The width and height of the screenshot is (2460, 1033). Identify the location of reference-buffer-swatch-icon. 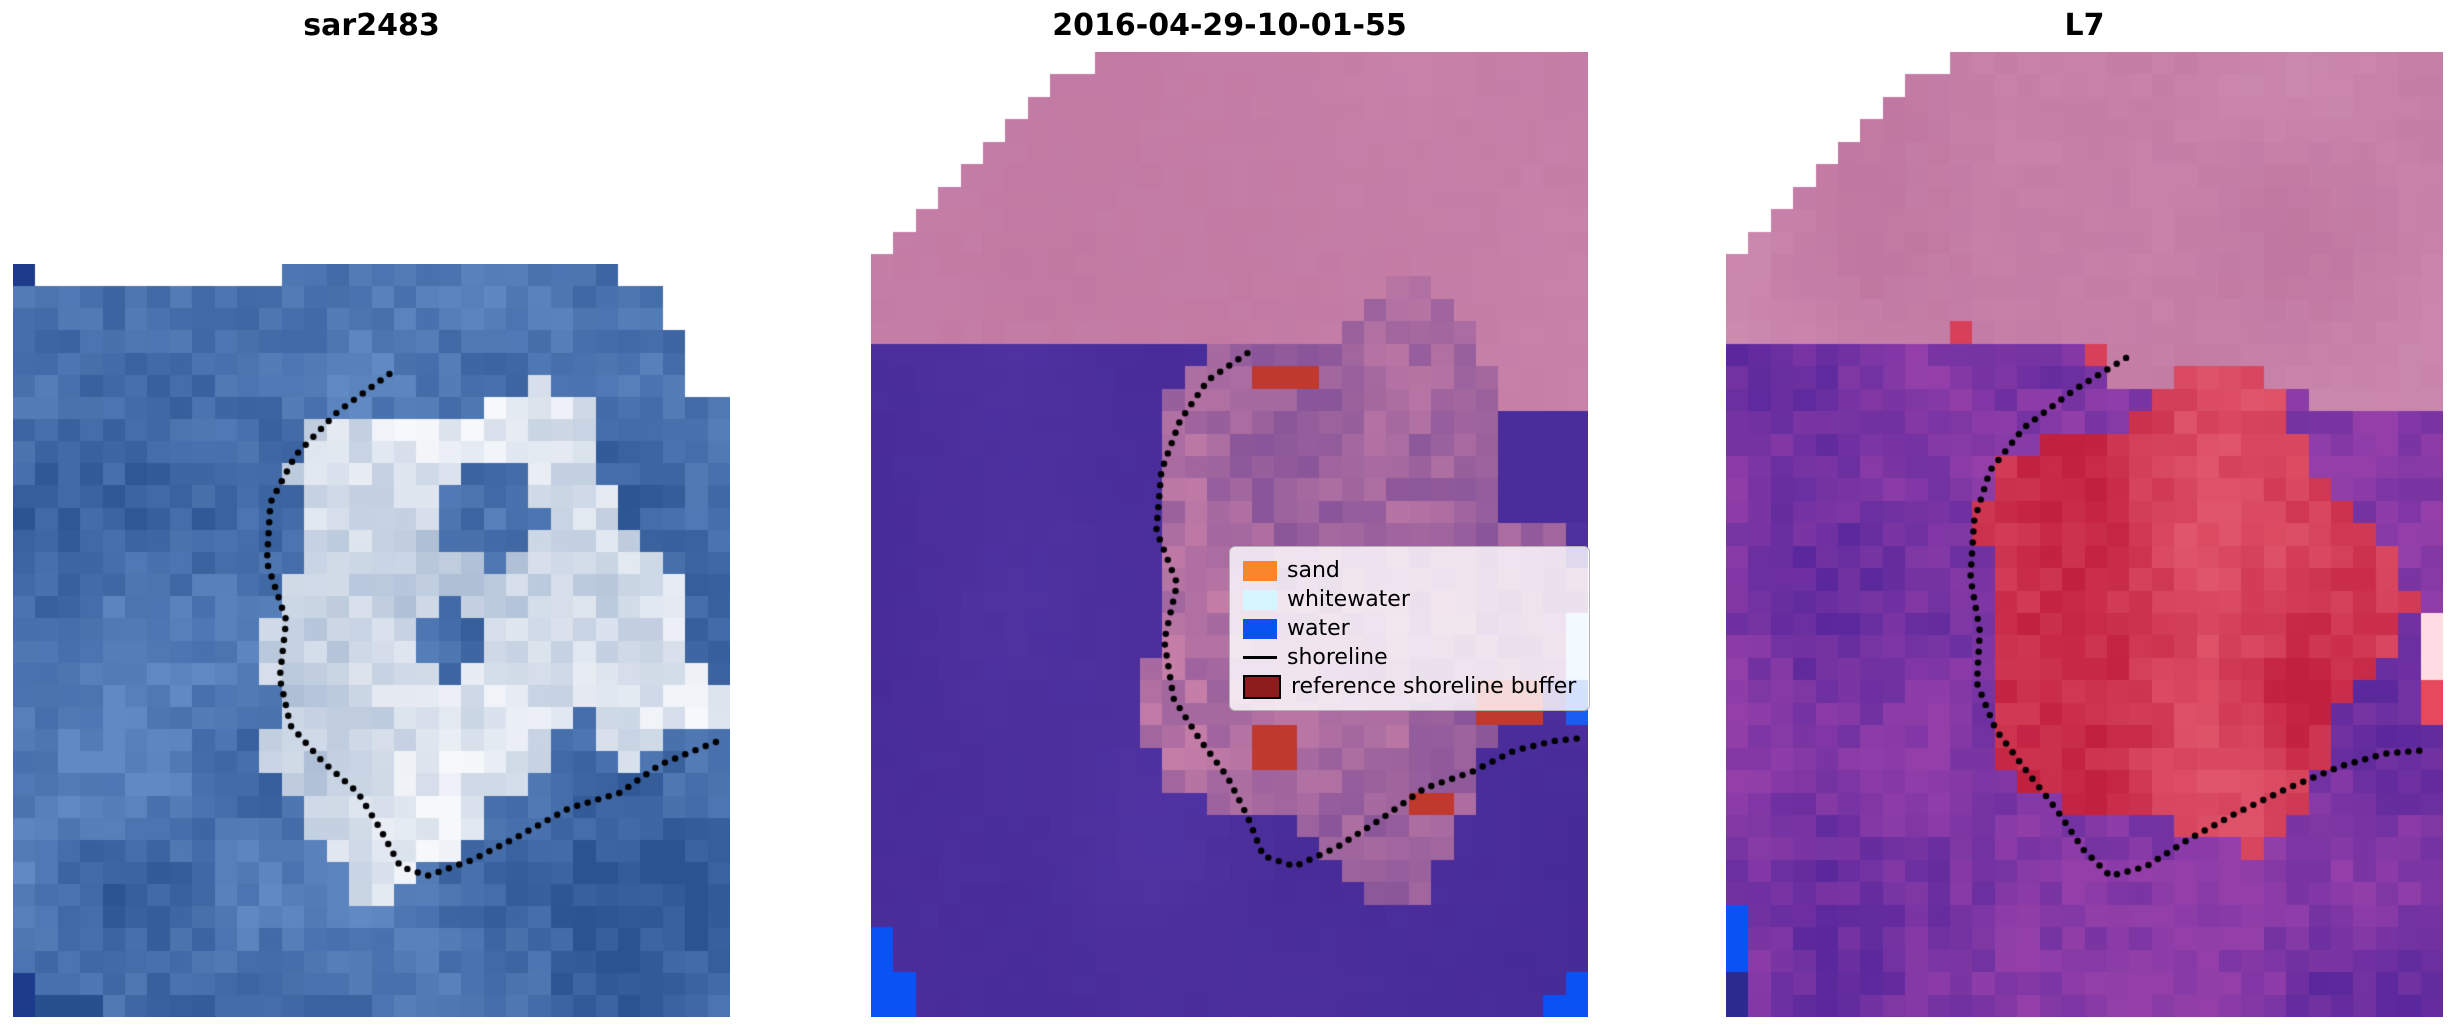
(1262, 686).